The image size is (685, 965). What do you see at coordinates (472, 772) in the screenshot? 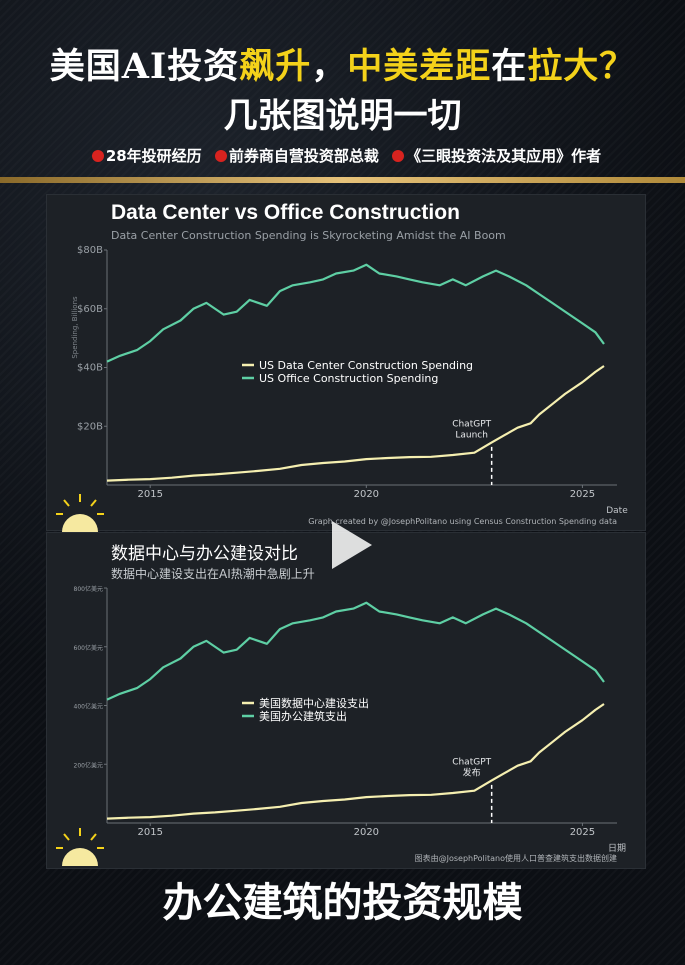
I see `annotation-label: 发布` at bounding box center [472, 772].